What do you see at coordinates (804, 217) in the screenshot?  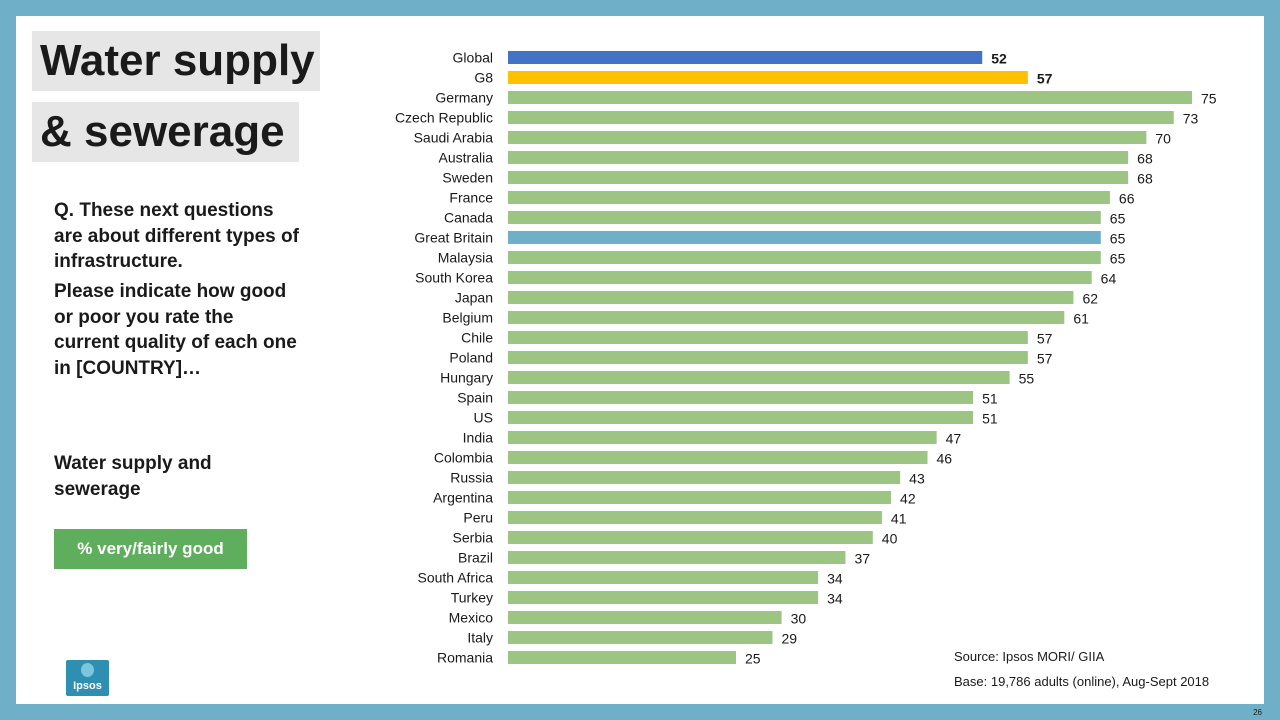 I see `bar-canada` at bounding box center [804, 217].